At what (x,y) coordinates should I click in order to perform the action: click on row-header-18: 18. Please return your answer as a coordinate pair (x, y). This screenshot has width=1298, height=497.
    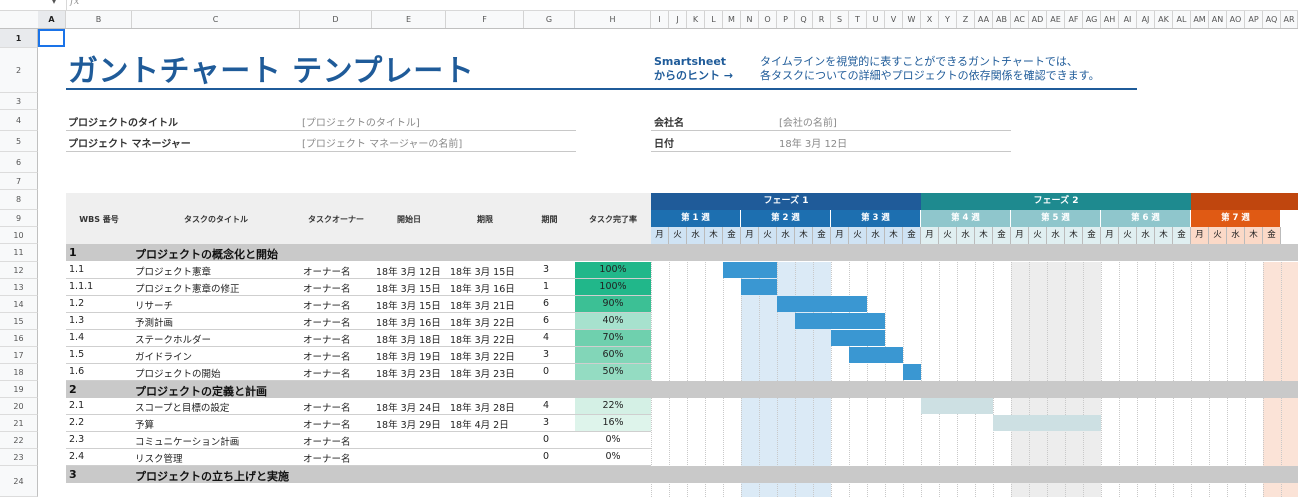
    Looking at the image, I should click on (19, 372).